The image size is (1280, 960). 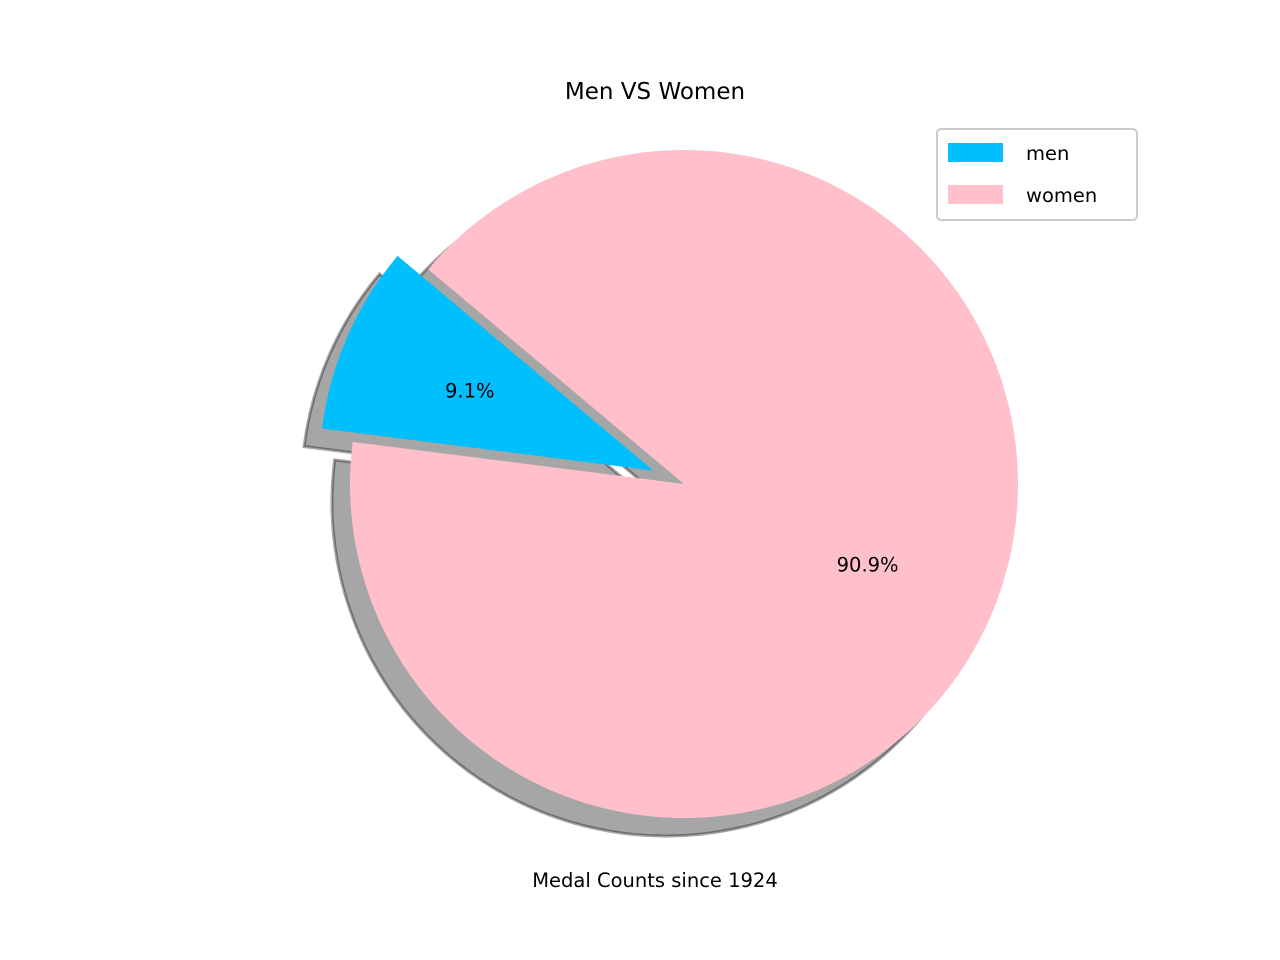 I want to click on x-axis-label: Medal Counts since 1924, so click(x=655, y=880).